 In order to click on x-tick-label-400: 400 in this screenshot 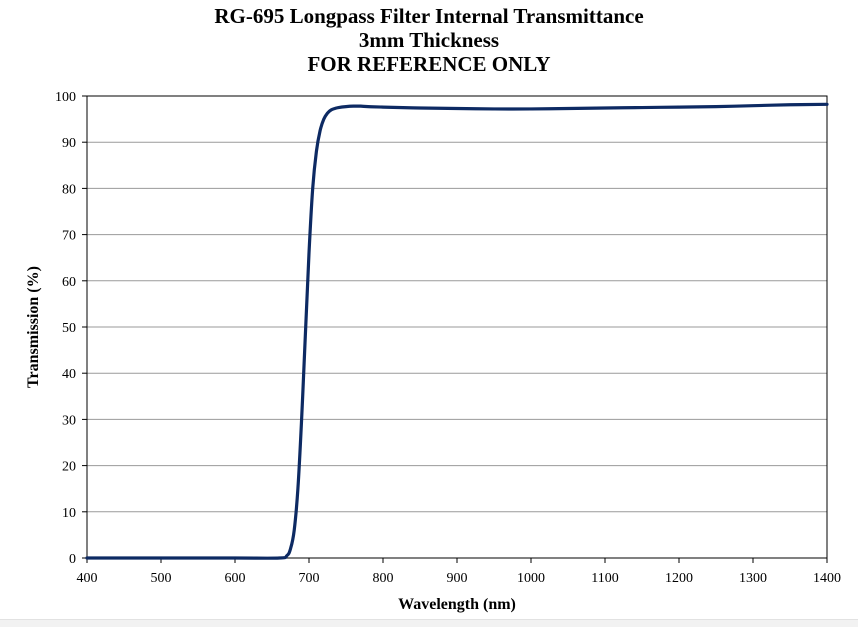, I will do `click(87, 578)`.